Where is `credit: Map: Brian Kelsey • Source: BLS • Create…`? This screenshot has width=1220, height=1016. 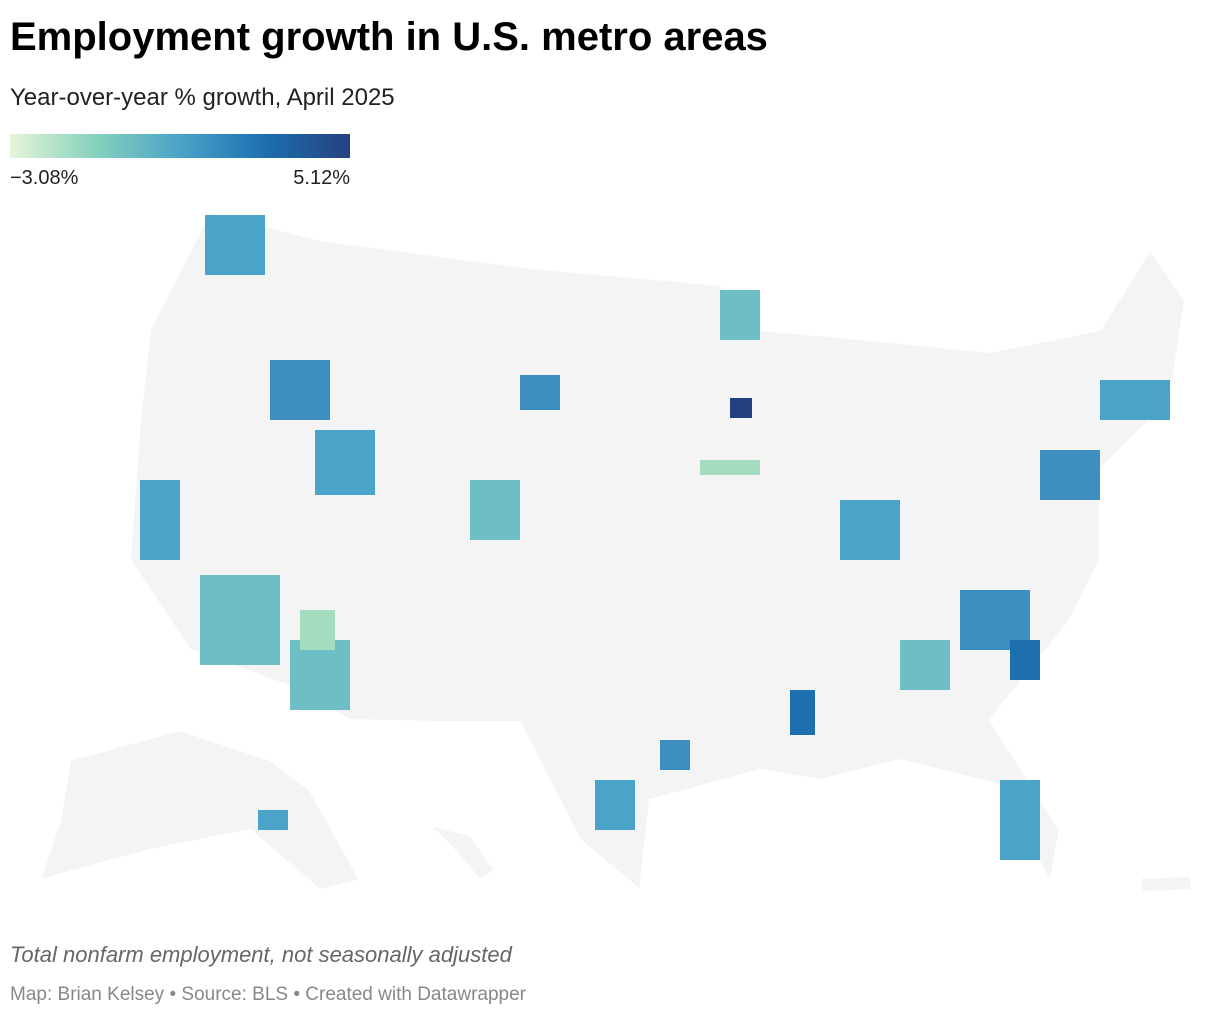
credit: Map: Brian Kelsey • Source: BLS • Create… is located at coordinates (268, 994).